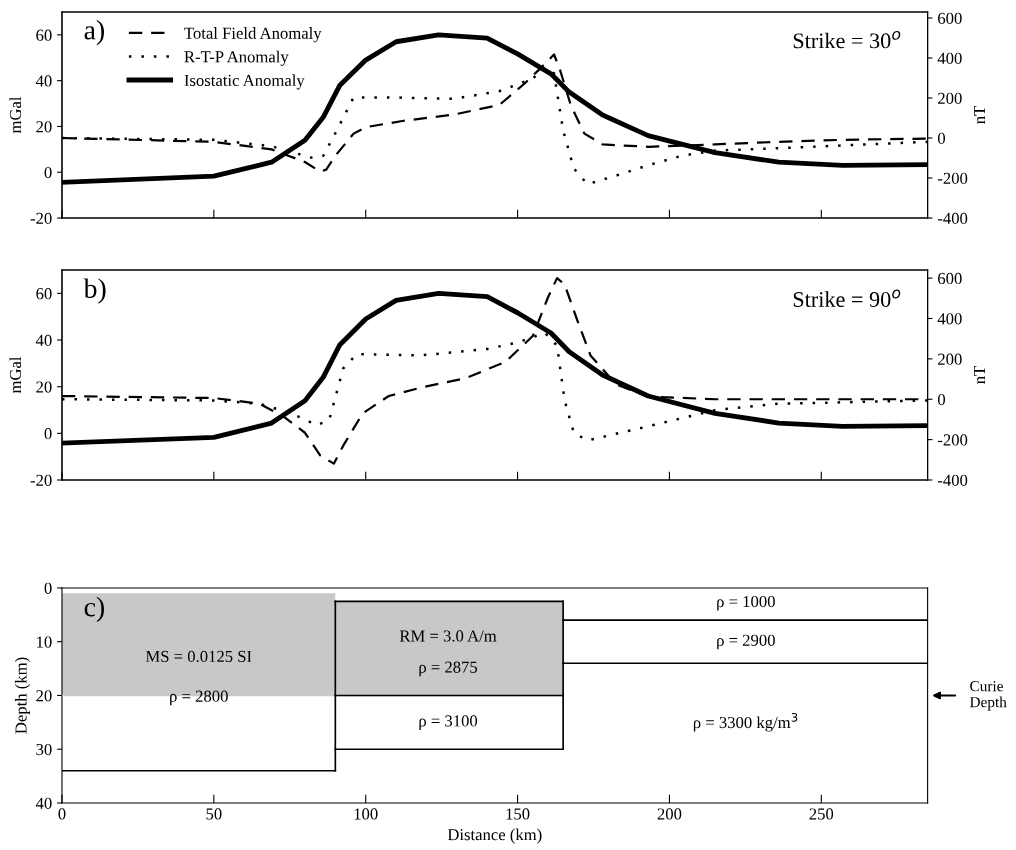 Image resolution: width=1016 pixels, height=850 pixels. What do you see at coordinates (494, 836) in the screenshot?
I see `x-axis-title: Distance (km)` at bounding box center [494, 836].